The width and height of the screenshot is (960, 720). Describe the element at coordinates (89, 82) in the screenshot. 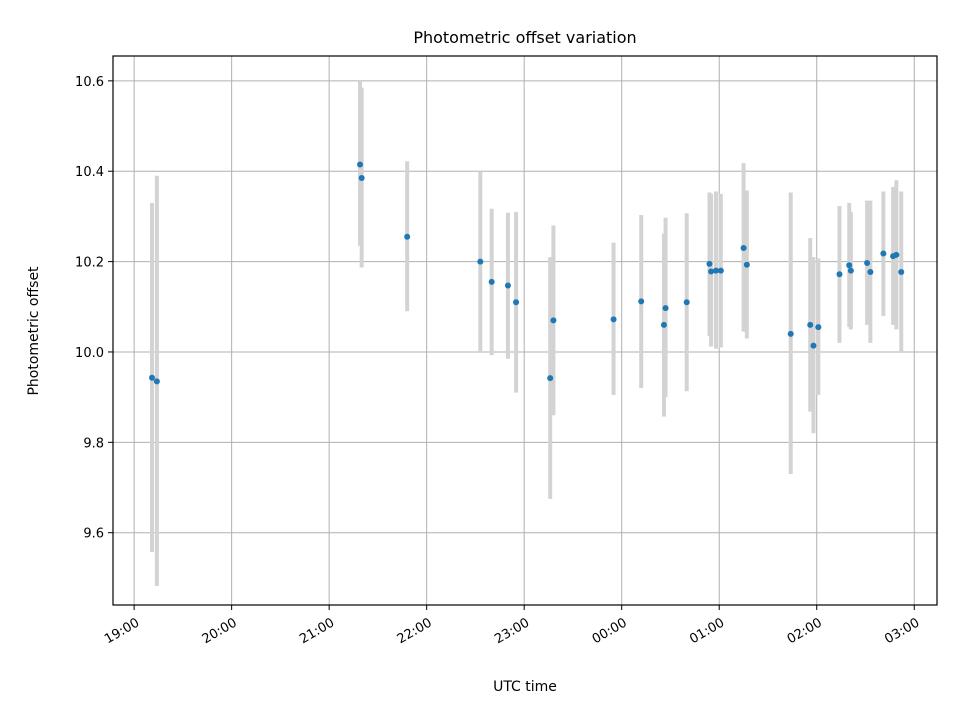

I see `y-tick-label: 10.6` at that location.